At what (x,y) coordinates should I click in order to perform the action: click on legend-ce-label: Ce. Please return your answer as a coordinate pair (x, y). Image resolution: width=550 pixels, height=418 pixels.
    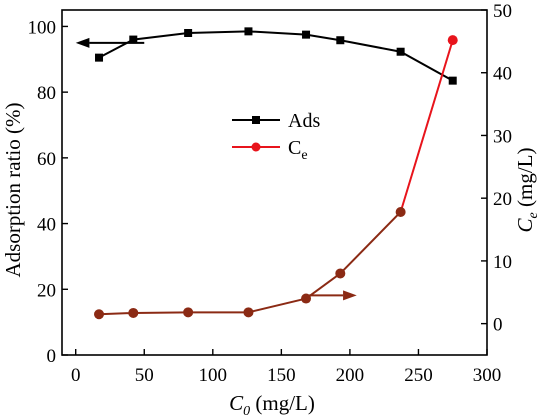
    Looking at the image, I should click on (298, 150).